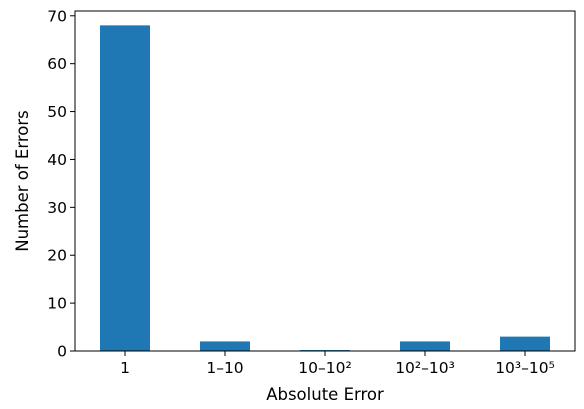 Image resolution: width=584 pixels, height=409 pixels. Describe the element at coordinates (425, 368) in the screenshot. I see `x-tick-label-3: 10²–10³` at that location.